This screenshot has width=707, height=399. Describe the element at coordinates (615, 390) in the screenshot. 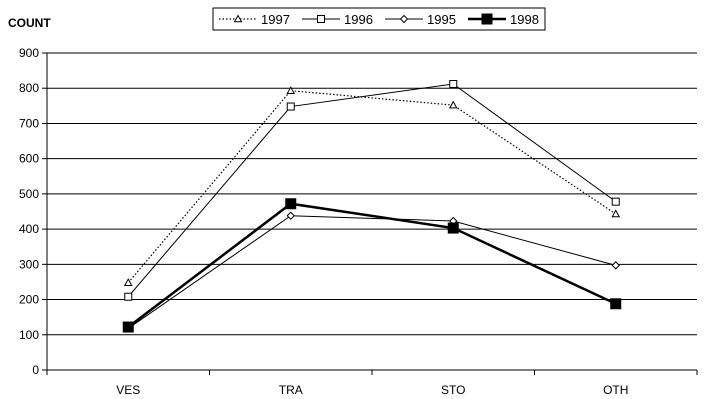

I see `x-tick-label: OTH` at that location.